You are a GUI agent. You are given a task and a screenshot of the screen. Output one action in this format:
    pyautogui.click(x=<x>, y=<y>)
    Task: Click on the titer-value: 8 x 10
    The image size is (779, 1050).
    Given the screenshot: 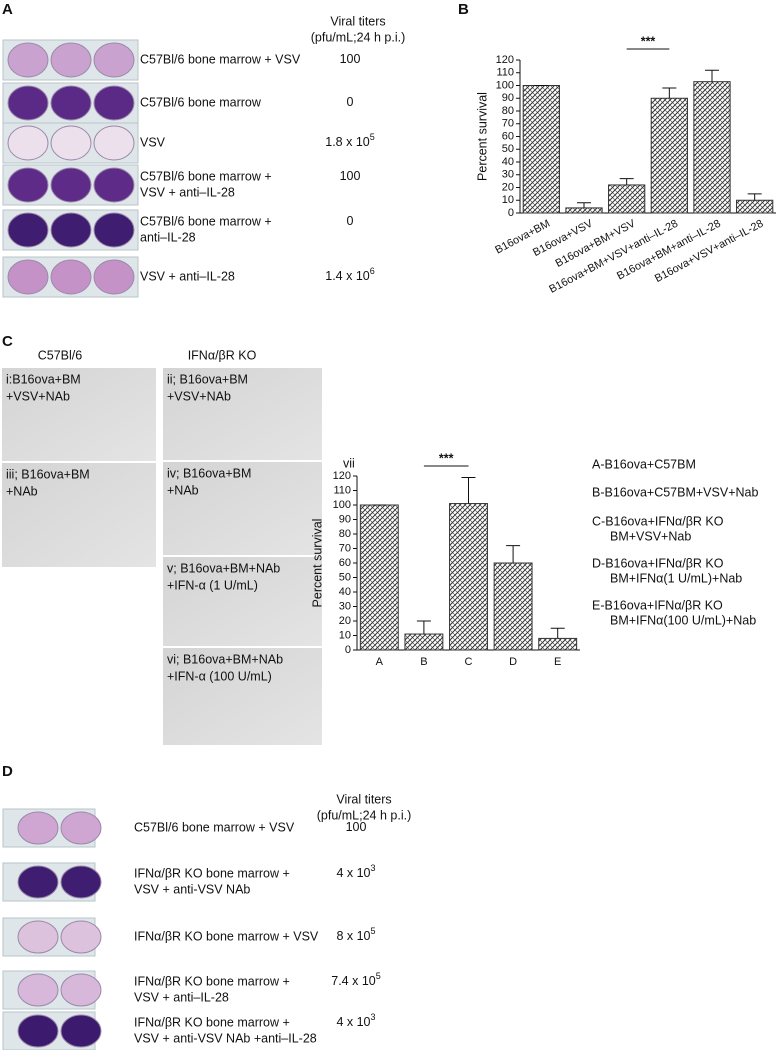 What is the action you would take?
    pyautogui.click(x=353, y=936)
    